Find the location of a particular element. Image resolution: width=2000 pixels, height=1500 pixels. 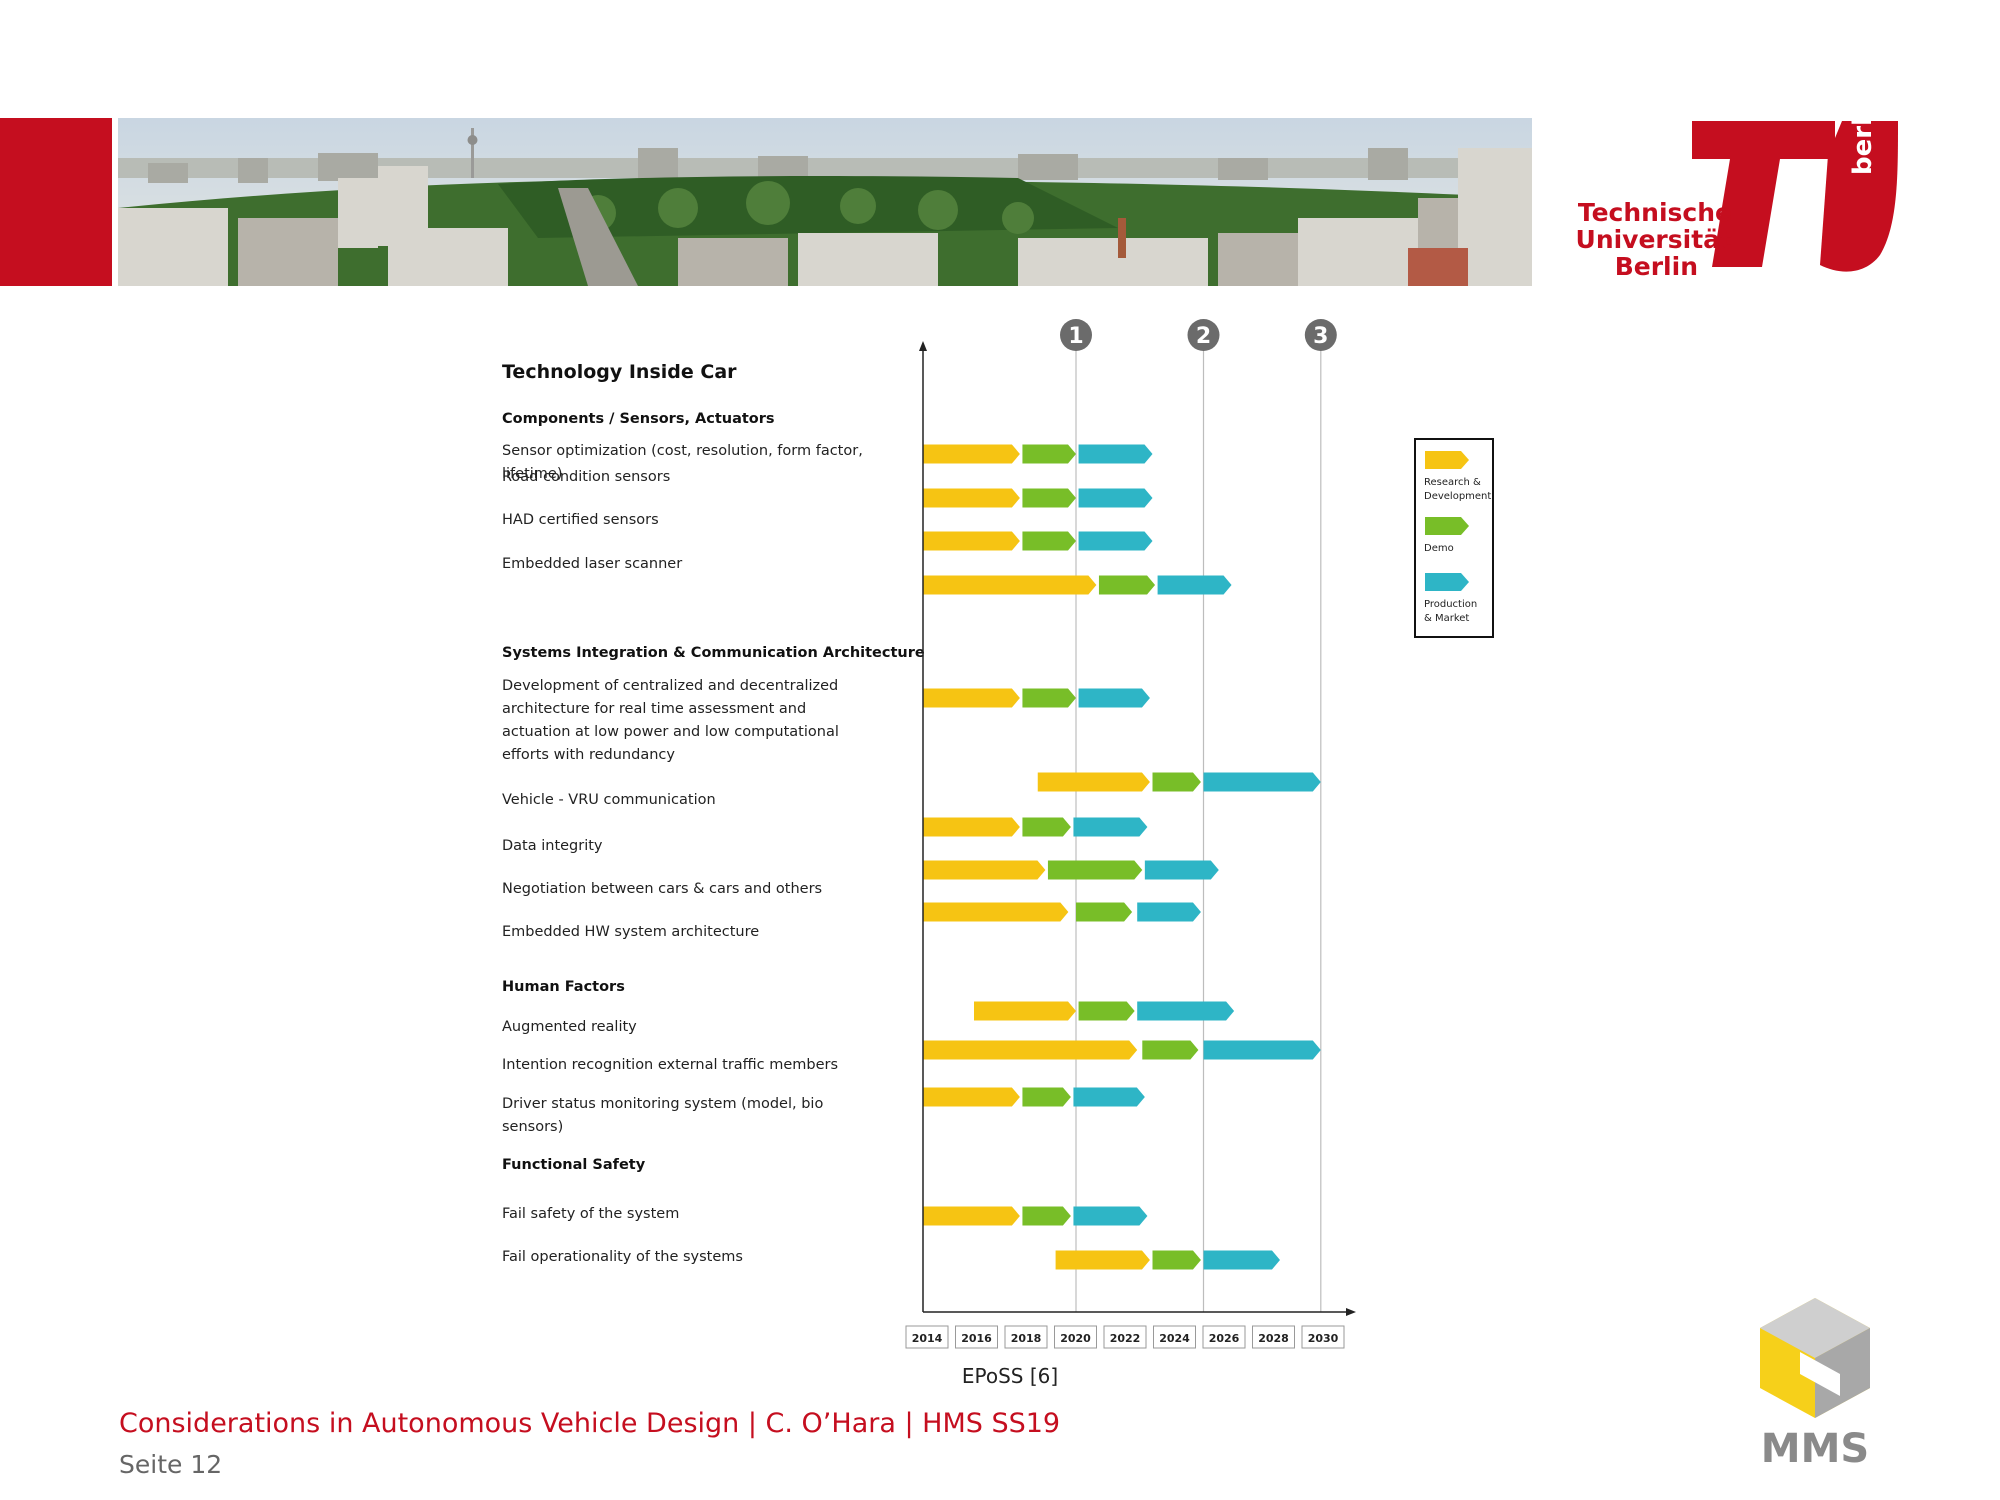

row-label: Fail operationality of the systems is located at coordinates (622, 1257).